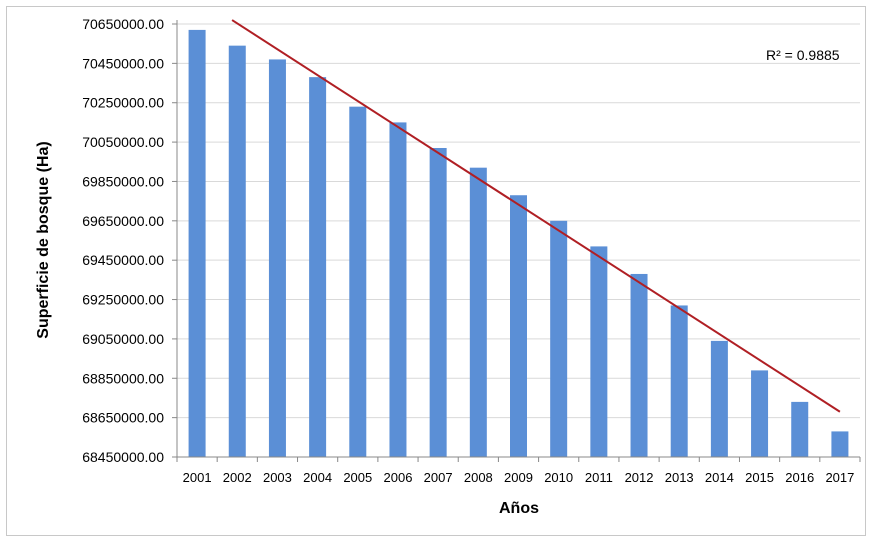 This screenshot has height=540, width=869. Describe the element at coordinates (123, 142) in the screenshot. I see `y-tick-label: 70050000.00` at that location.